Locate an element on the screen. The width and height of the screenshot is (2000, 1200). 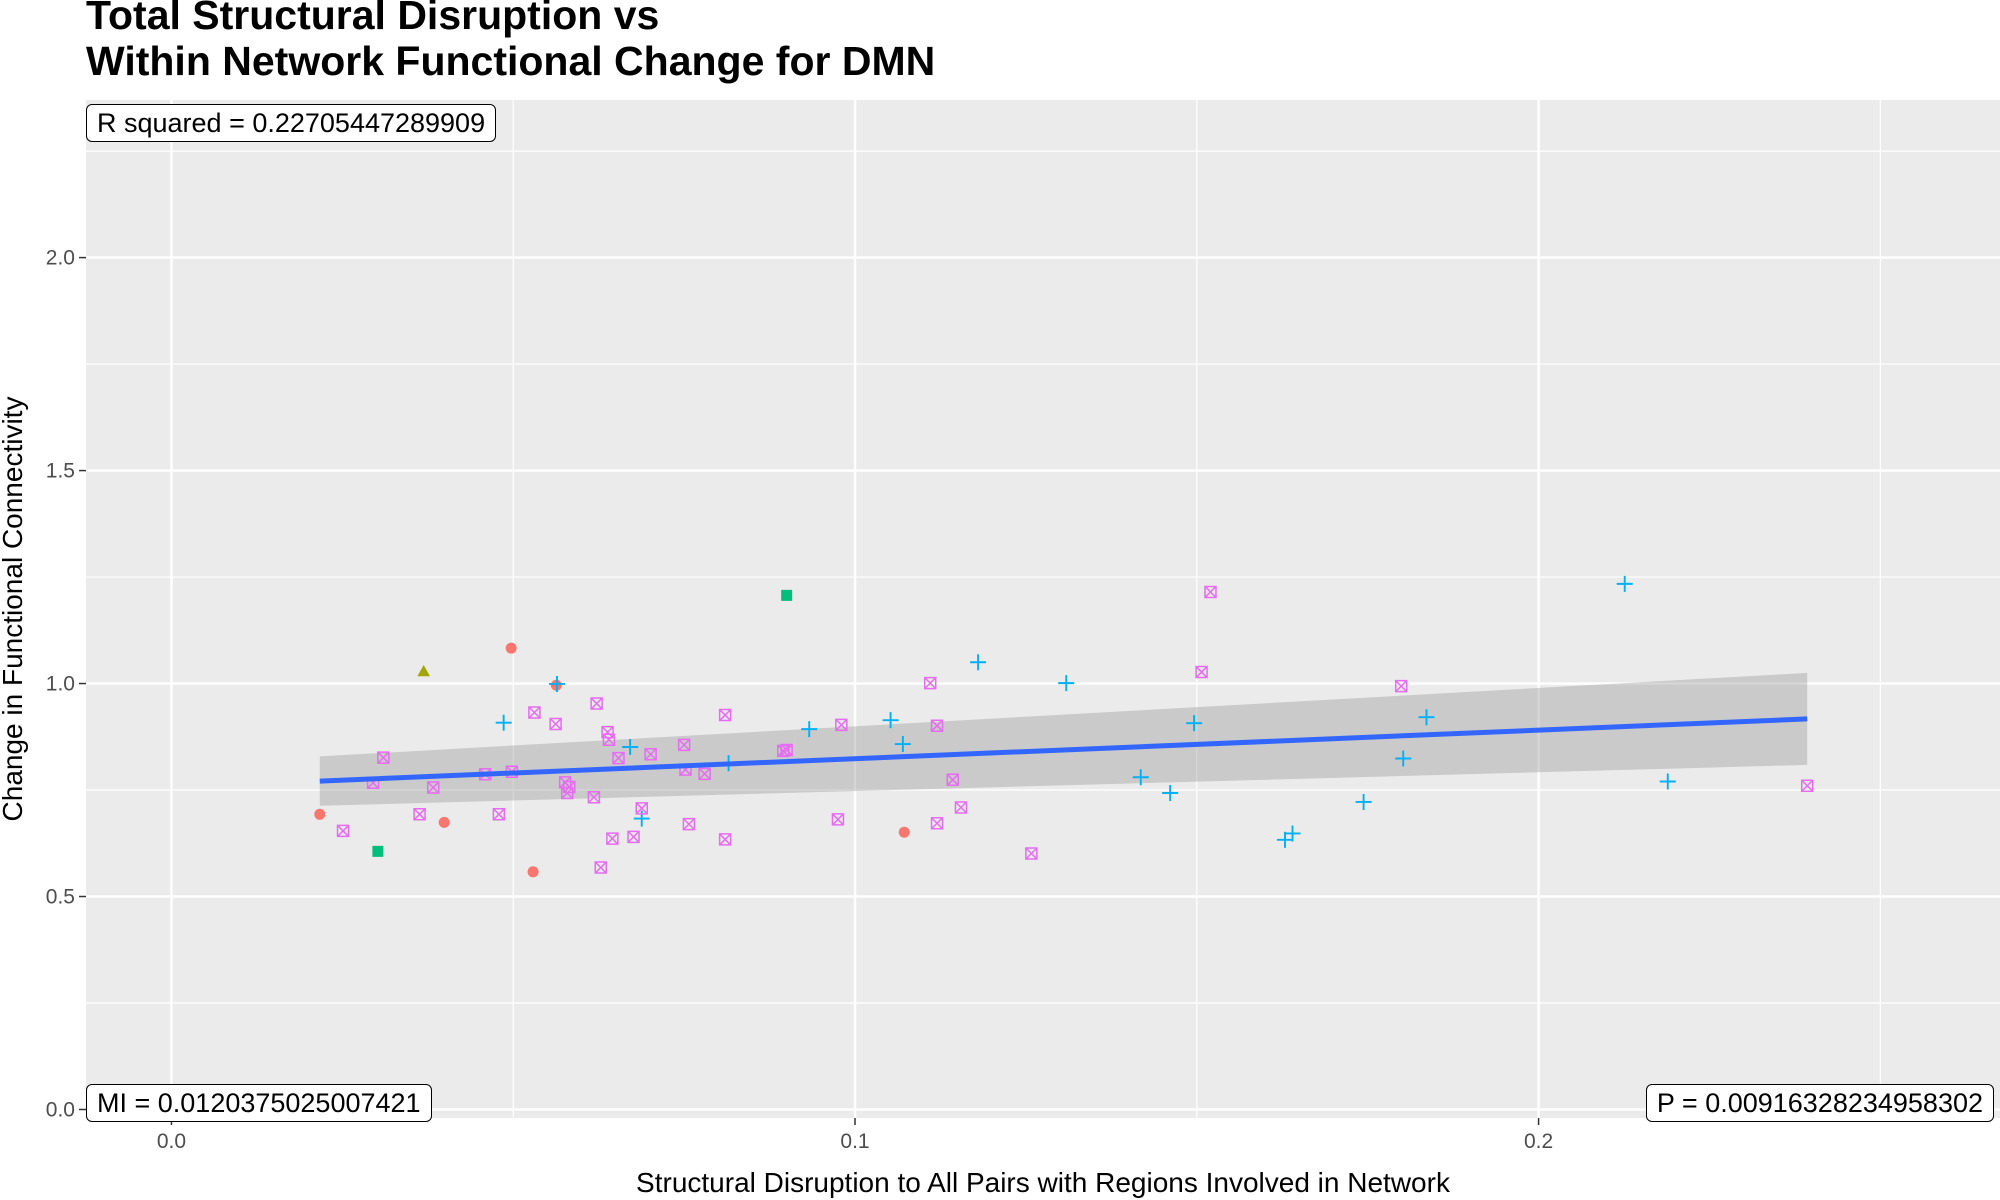
p-value-label: P = 0.00916328234958302 is located at coordinates (1819, 1103).